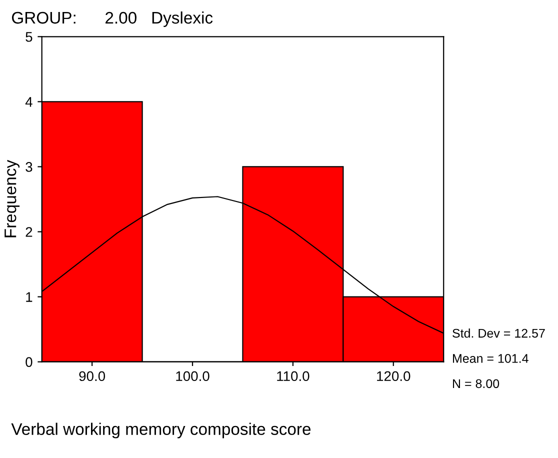  What do you see at coordinates (476, 383) in the screenshot?
I see `text: N = 8.00` at bounding box center [476, 383].